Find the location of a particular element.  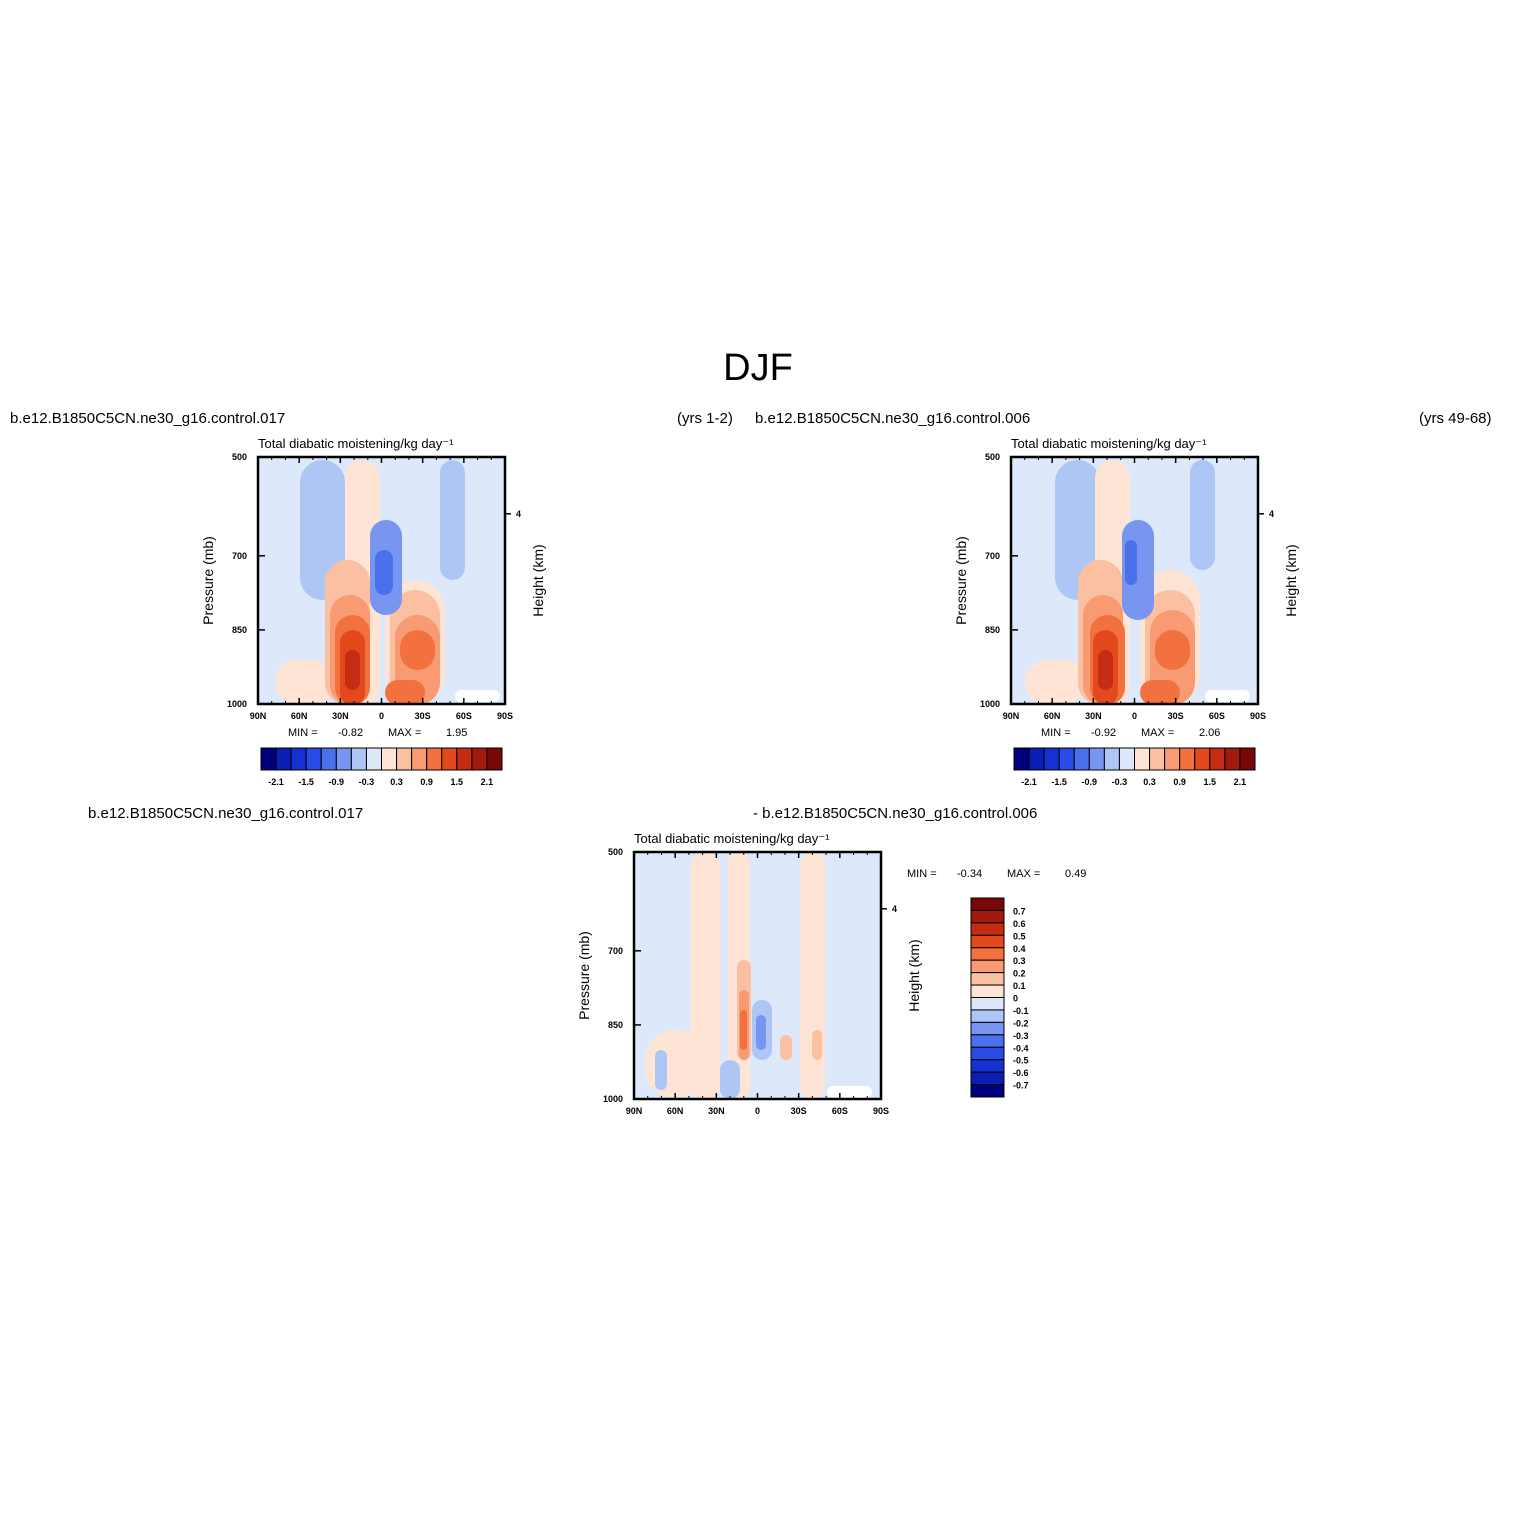

y-tick-label: 500 is located at coordinates (239, 457).